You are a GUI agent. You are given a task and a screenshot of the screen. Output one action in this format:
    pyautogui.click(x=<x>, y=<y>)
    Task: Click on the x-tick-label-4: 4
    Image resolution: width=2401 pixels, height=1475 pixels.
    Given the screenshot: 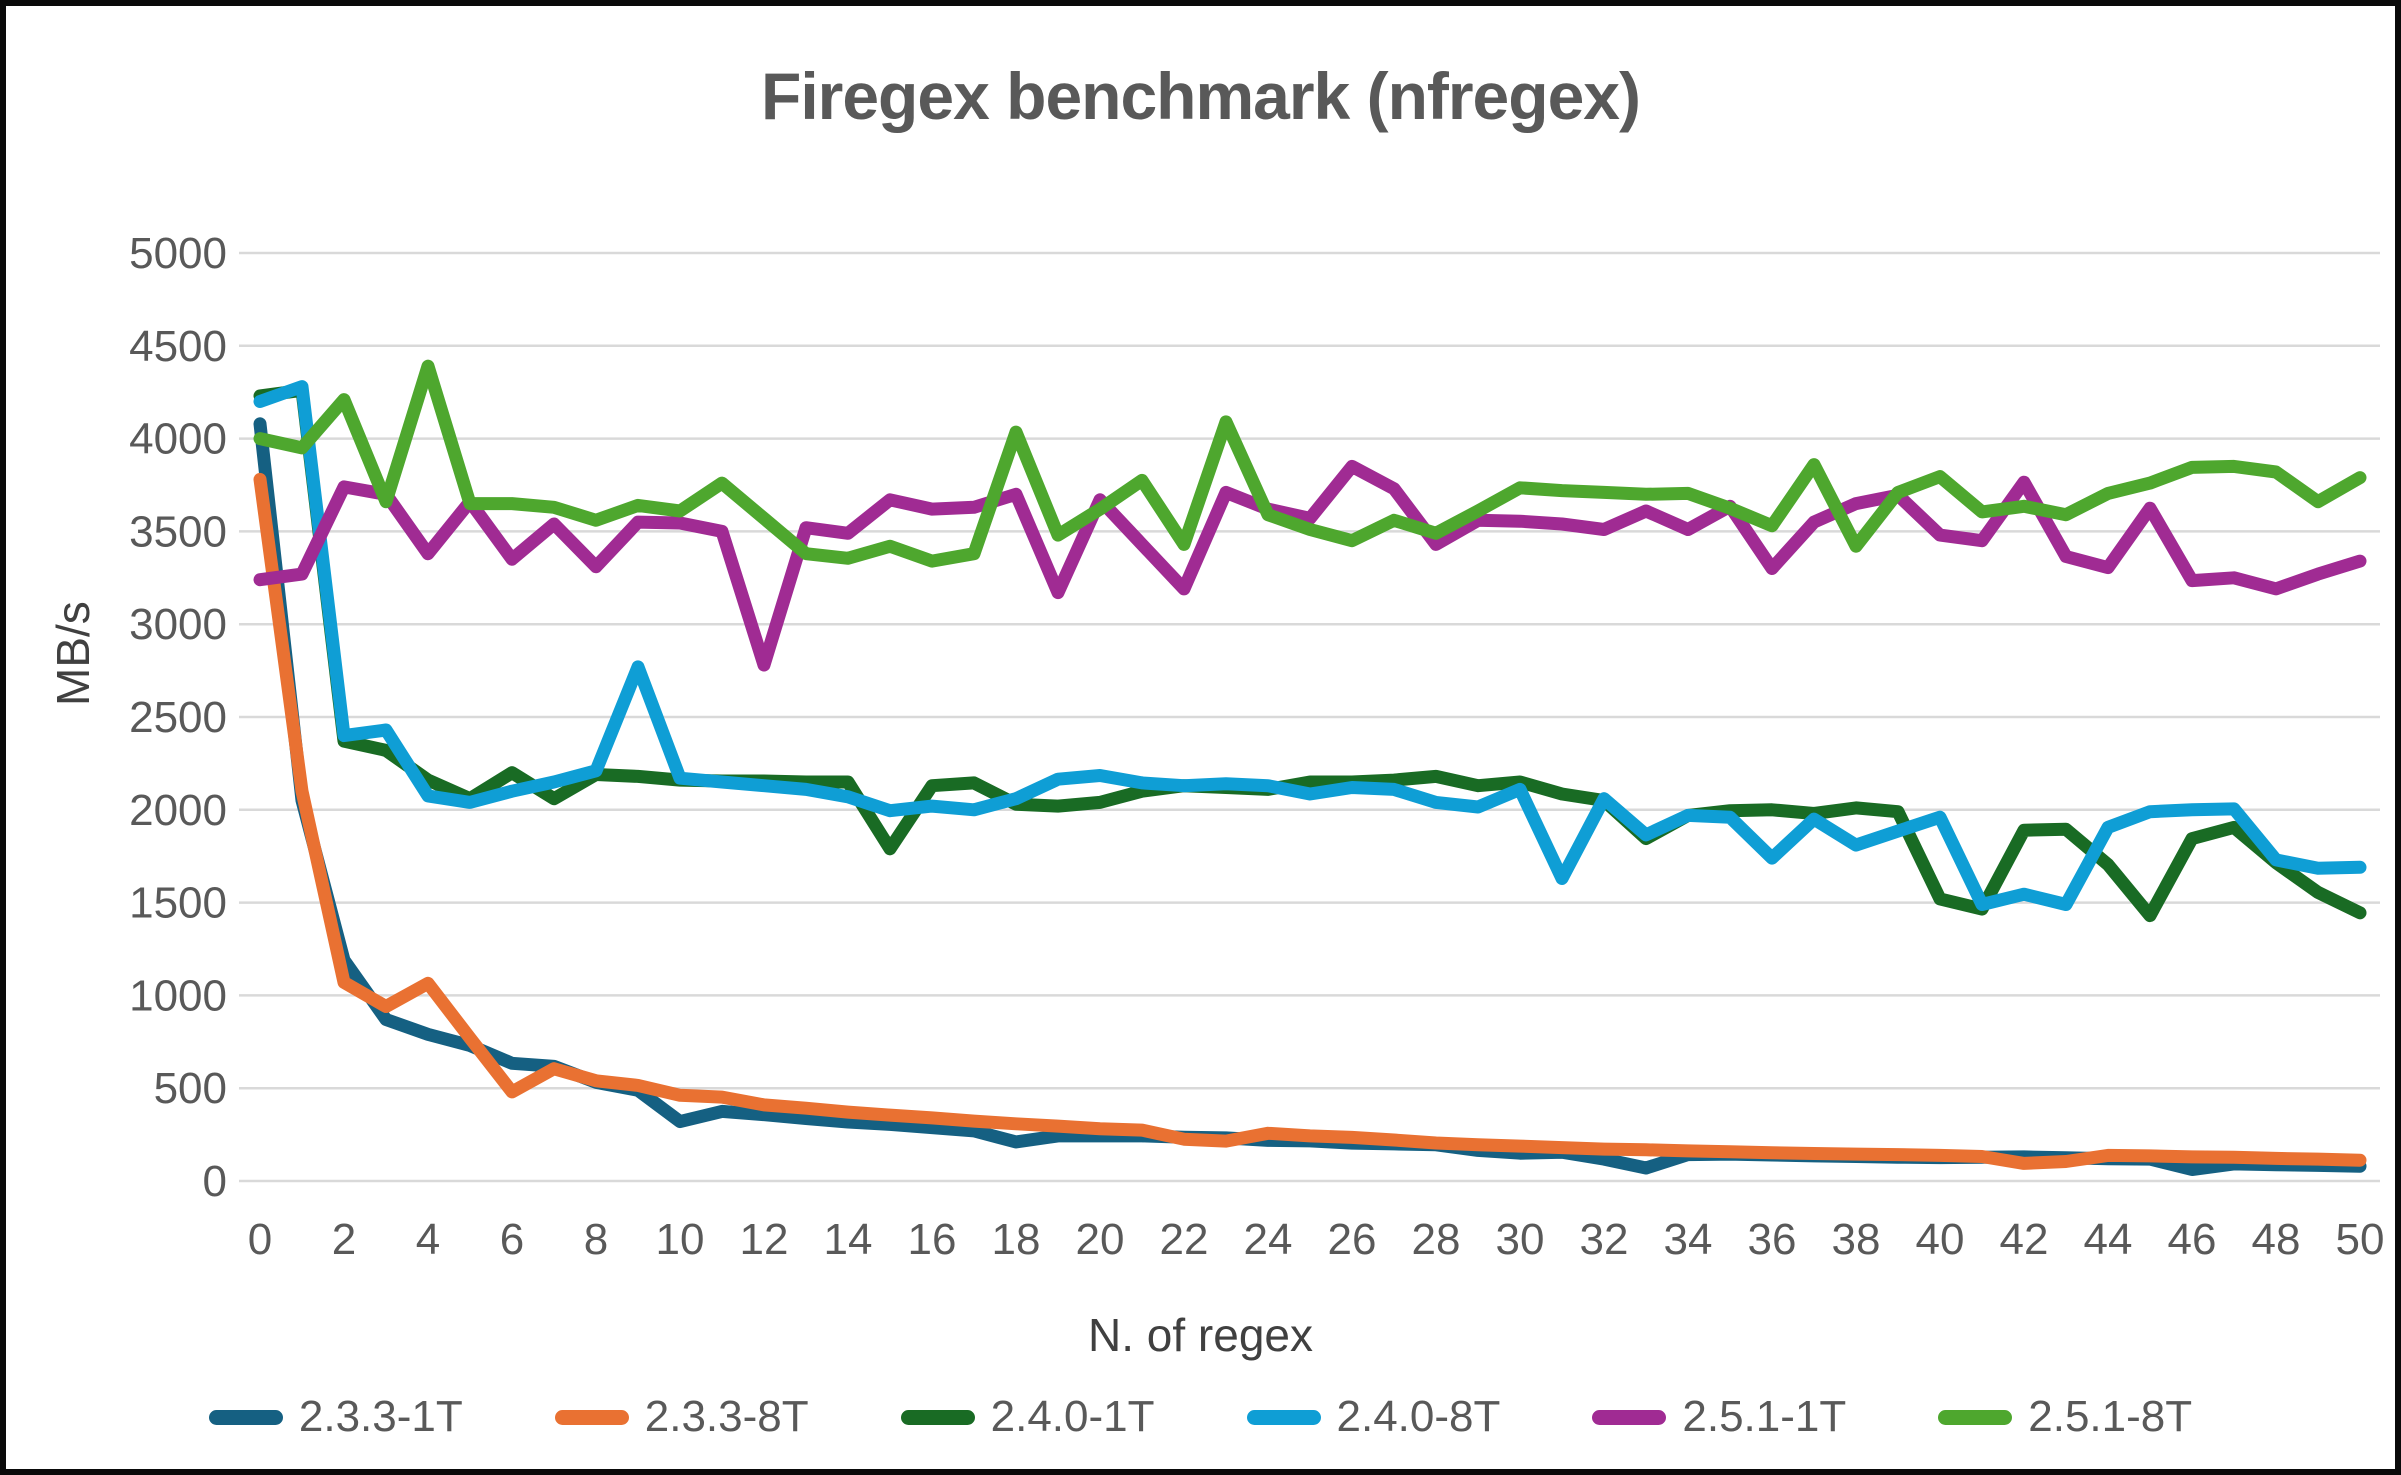 What is the action you would take?
    pyautogui.click(x=428, y=1239)
    